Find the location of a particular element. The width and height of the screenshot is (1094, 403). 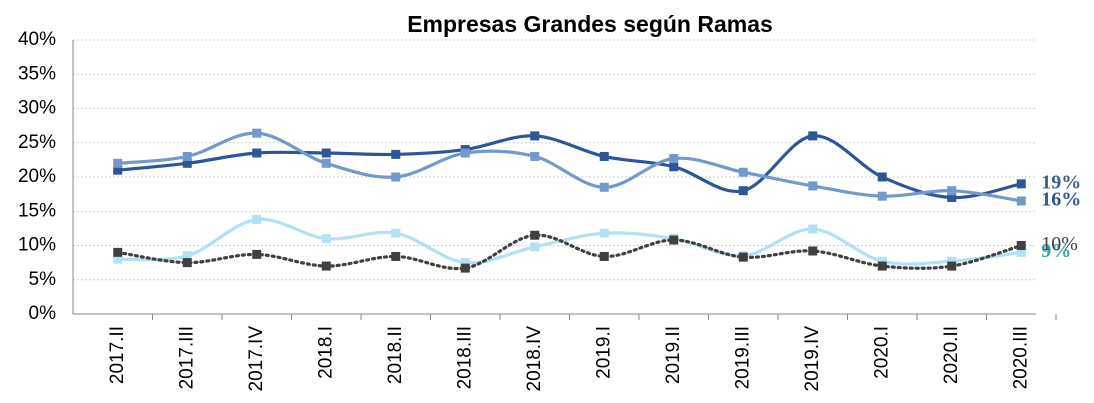

x-tick-label: 2017.III is located at coordinates (186, 357).